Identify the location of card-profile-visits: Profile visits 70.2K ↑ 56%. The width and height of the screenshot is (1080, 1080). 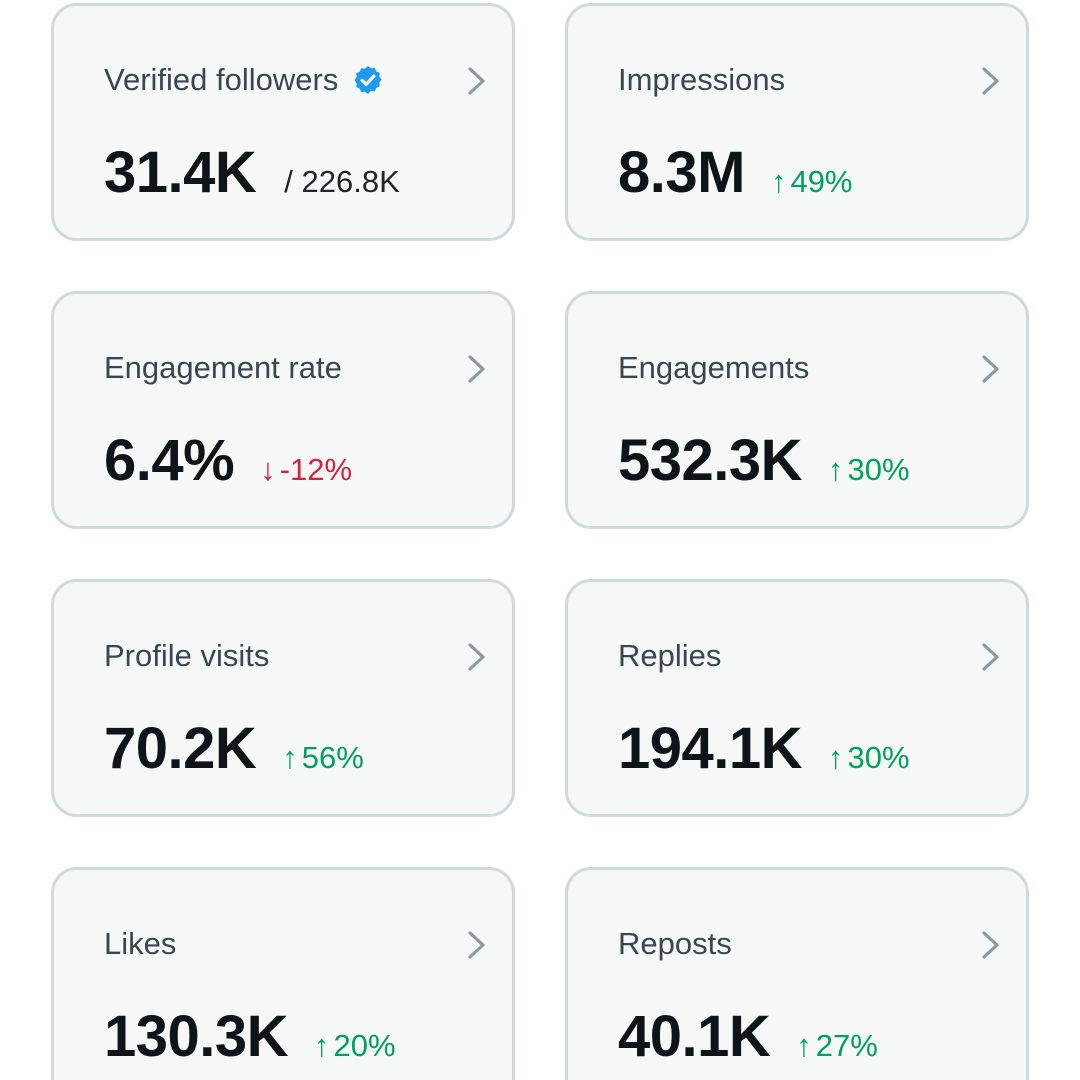
(283, 698).